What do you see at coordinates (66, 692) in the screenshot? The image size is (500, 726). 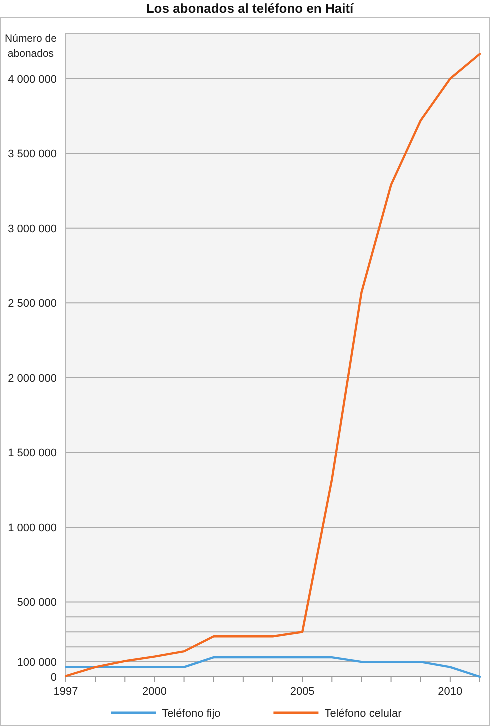 I see `x-tick-label: 1997` at bounding box center [66, 692].